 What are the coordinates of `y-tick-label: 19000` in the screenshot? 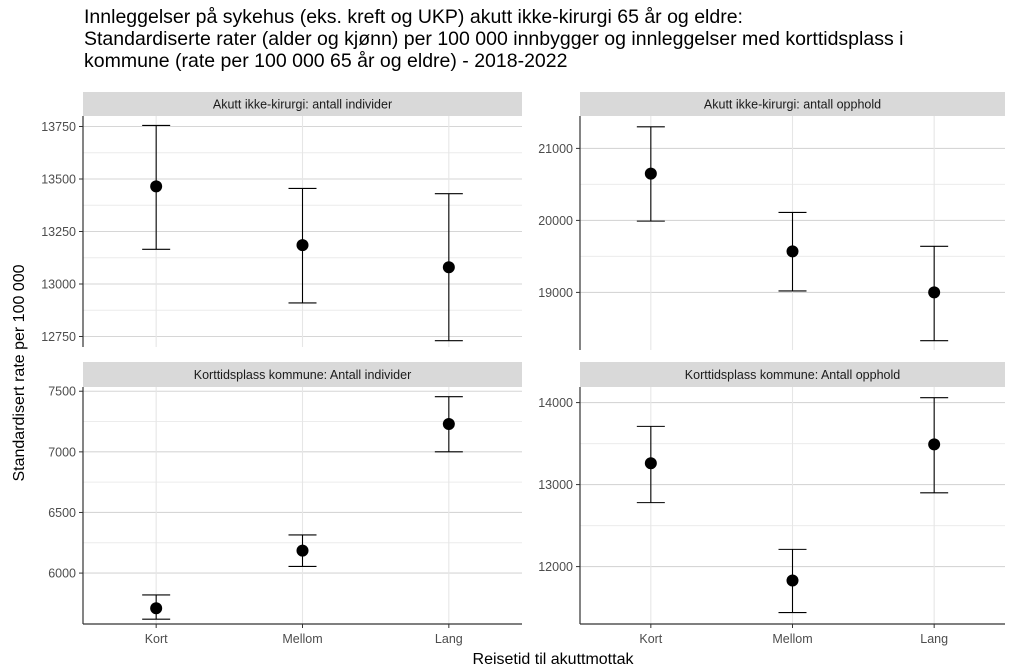 It's located at (555, 293).